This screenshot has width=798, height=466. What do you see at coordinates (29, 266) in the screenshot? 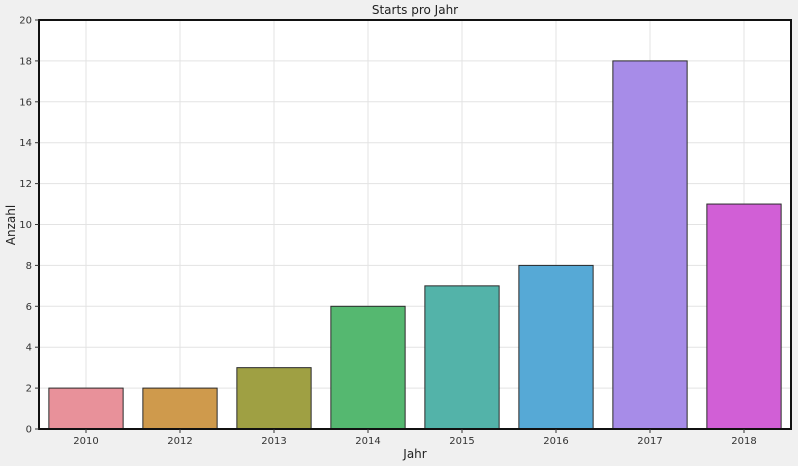
I see `y-tick-label: 8` at bounding box center [29, 266].